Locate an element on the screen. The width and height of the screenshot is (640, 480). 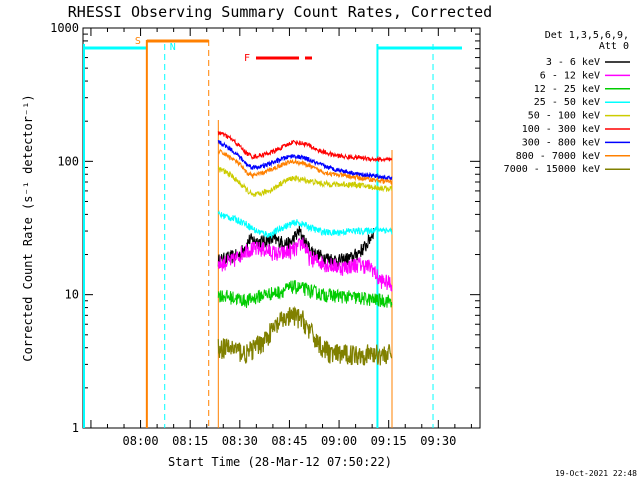
x-tick-label: 08:30 is located at coordinates (240, 441).